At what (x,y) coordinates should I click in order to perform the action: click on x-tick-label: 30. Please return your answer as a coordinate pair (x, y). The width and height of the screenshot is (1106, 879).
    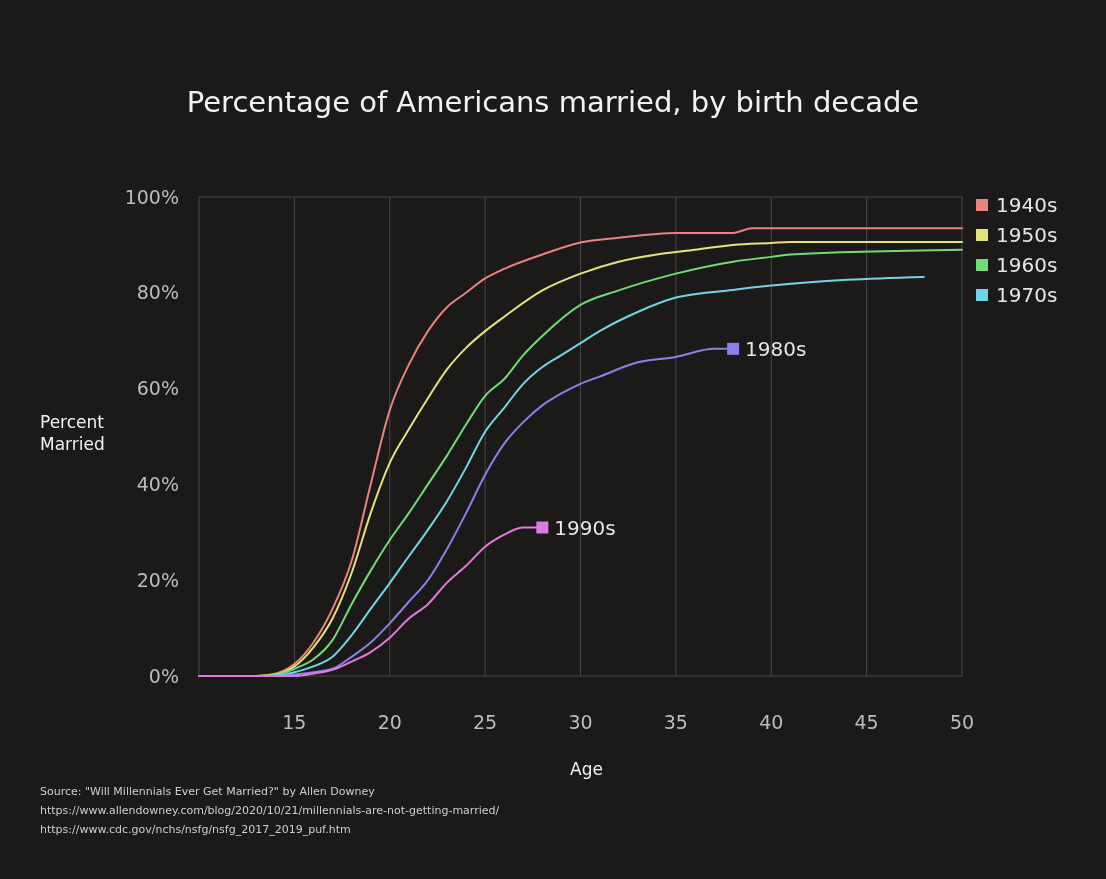
    Looking at the image, I should click on (580, 722).